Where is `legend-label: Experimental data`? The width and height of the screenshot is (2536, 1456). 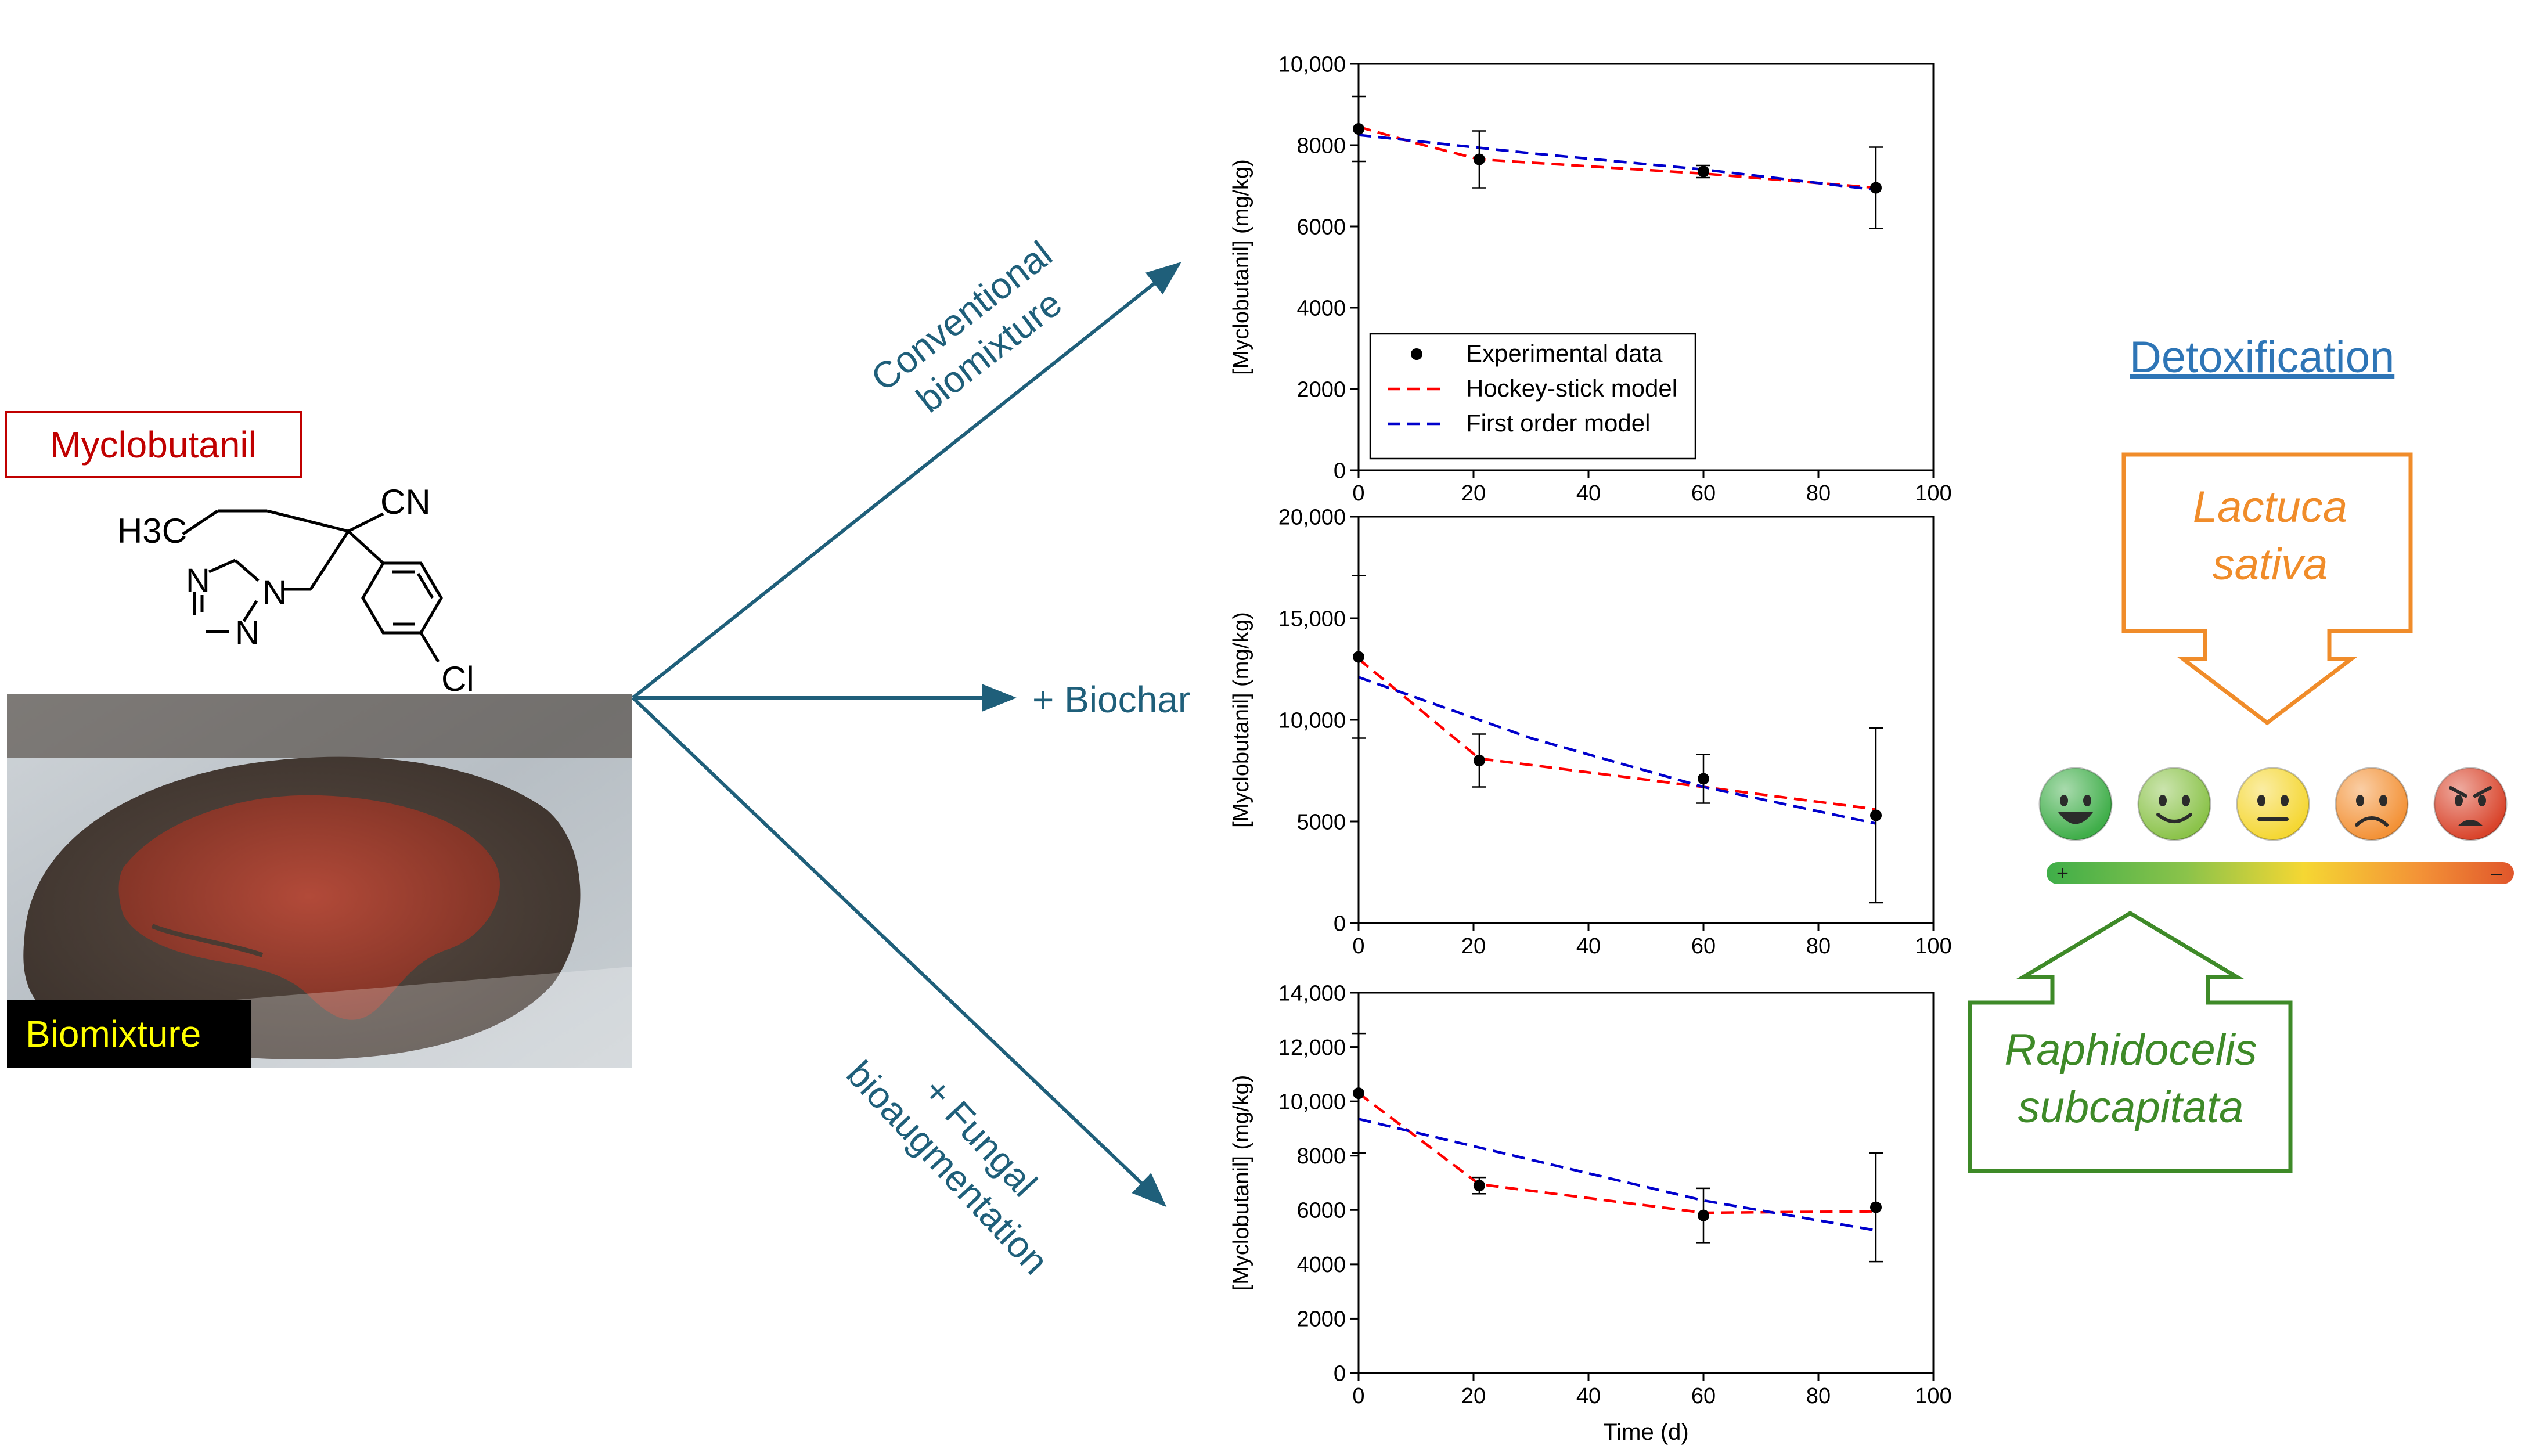 legend-label: Experimental data is located at coordinates (1564, 353).